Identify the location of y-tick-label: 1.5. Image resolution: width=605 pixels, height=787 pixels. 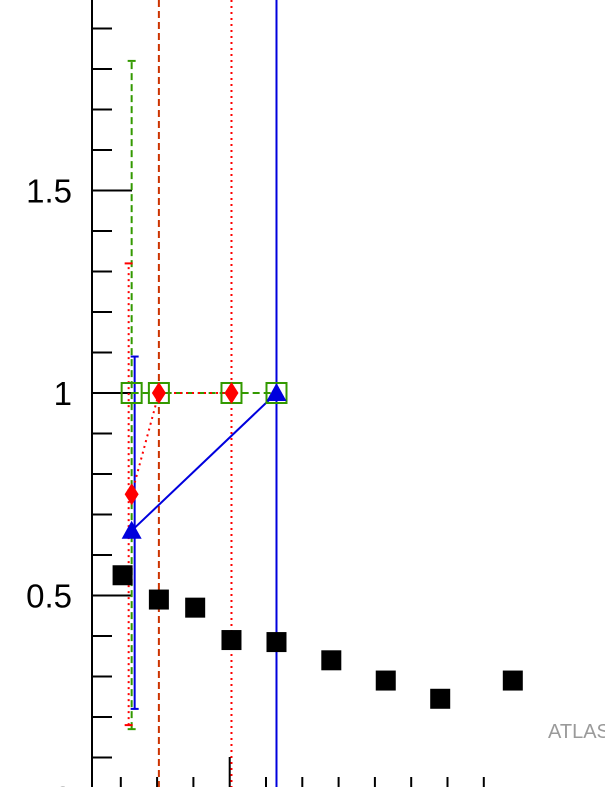
(49, 191).